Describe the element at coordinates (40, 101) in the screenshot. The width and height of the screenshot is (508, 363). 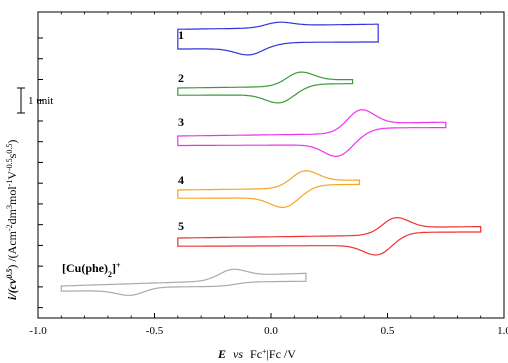
I see `scale-bar-label: 1 unit` at that location.